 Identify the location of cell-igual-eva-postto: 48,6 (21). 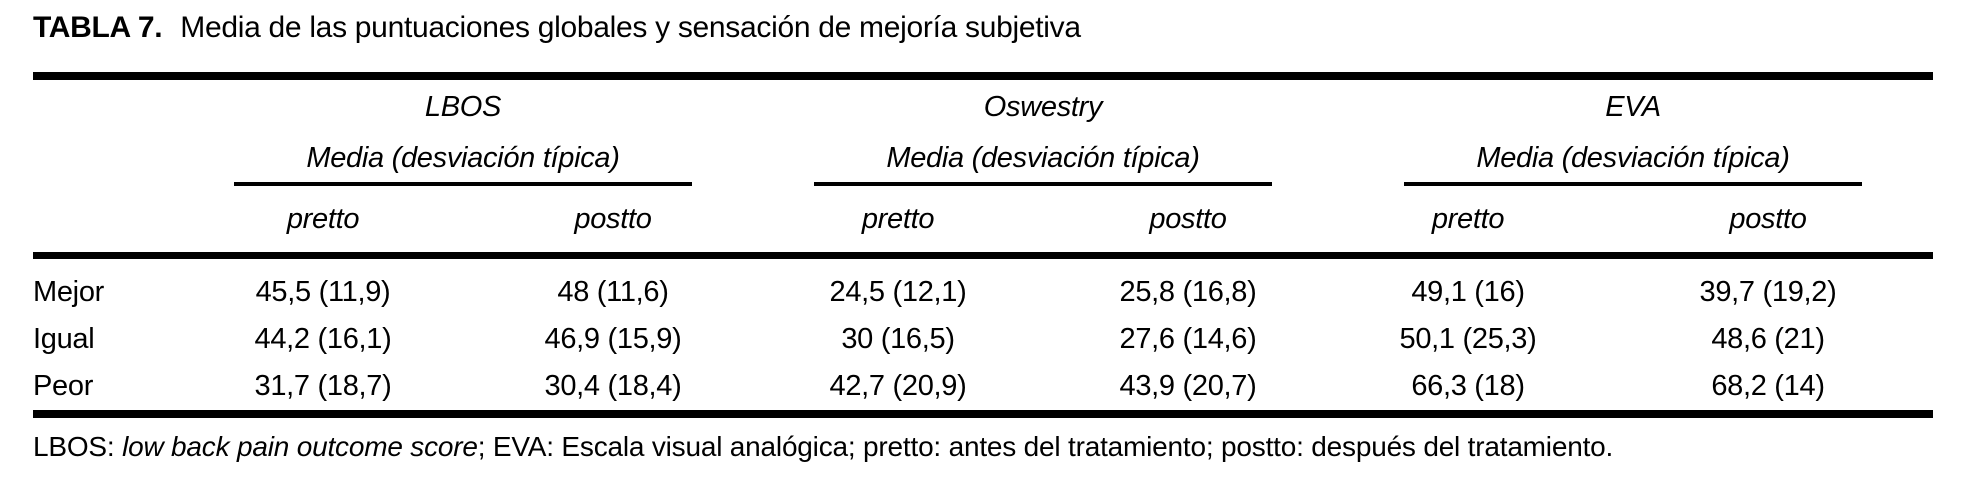
(1768, 339).